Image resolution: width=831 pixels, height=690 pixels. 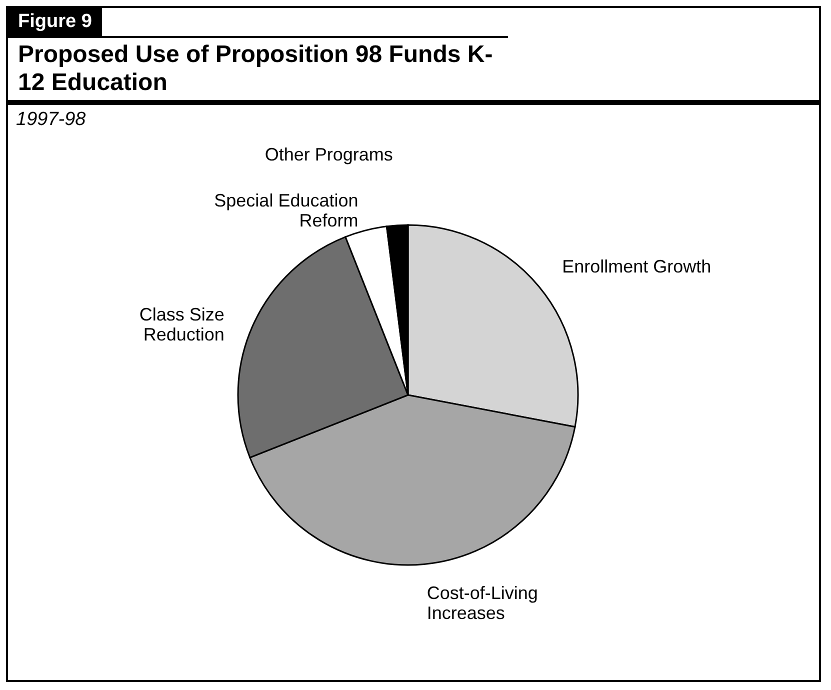 What do you see at coordinates (286, 210) in the screenshot?
I see `slice-label: Special Education Reform` at bounding box center [286, 210].